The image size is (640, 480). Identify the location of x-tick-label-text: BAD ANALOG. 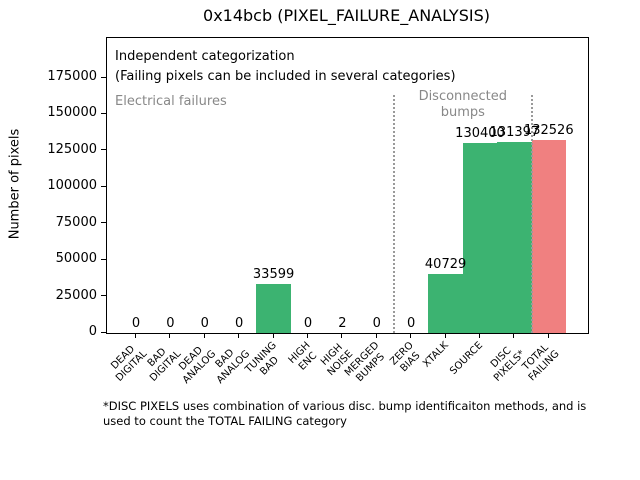
(233, 366).